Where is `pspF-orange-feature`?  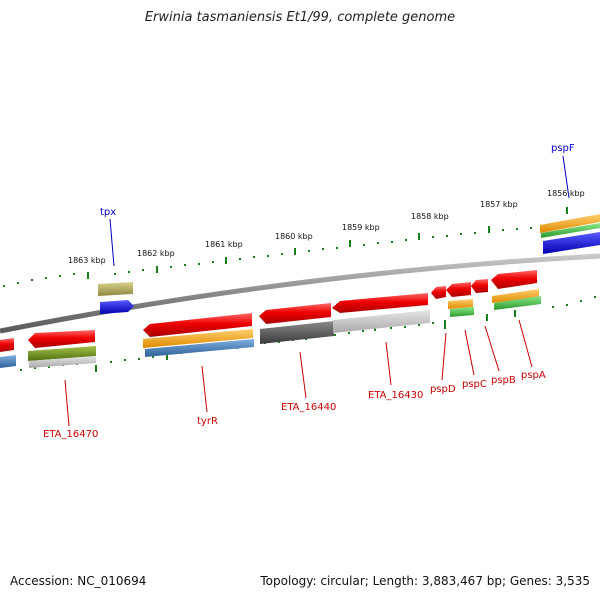 pspF-orange-feature is located at coordinates (570, 223).